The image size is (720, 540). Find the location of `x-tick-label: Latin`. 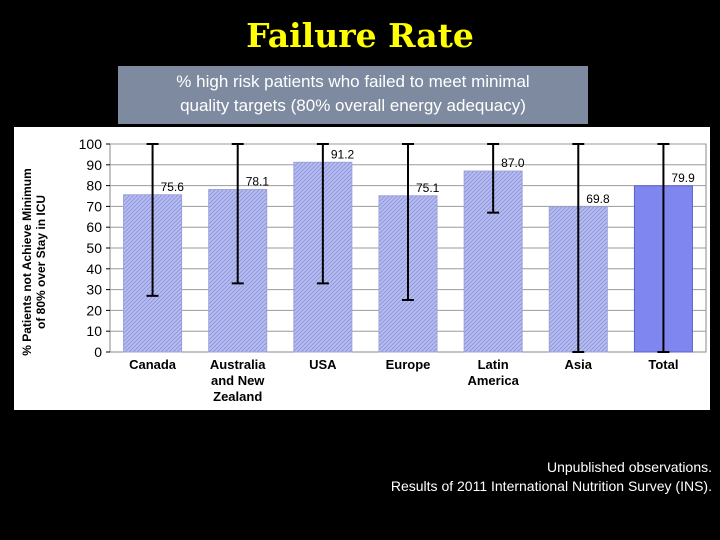

x-tick-label: Latin is located at coordinates (493, 364).